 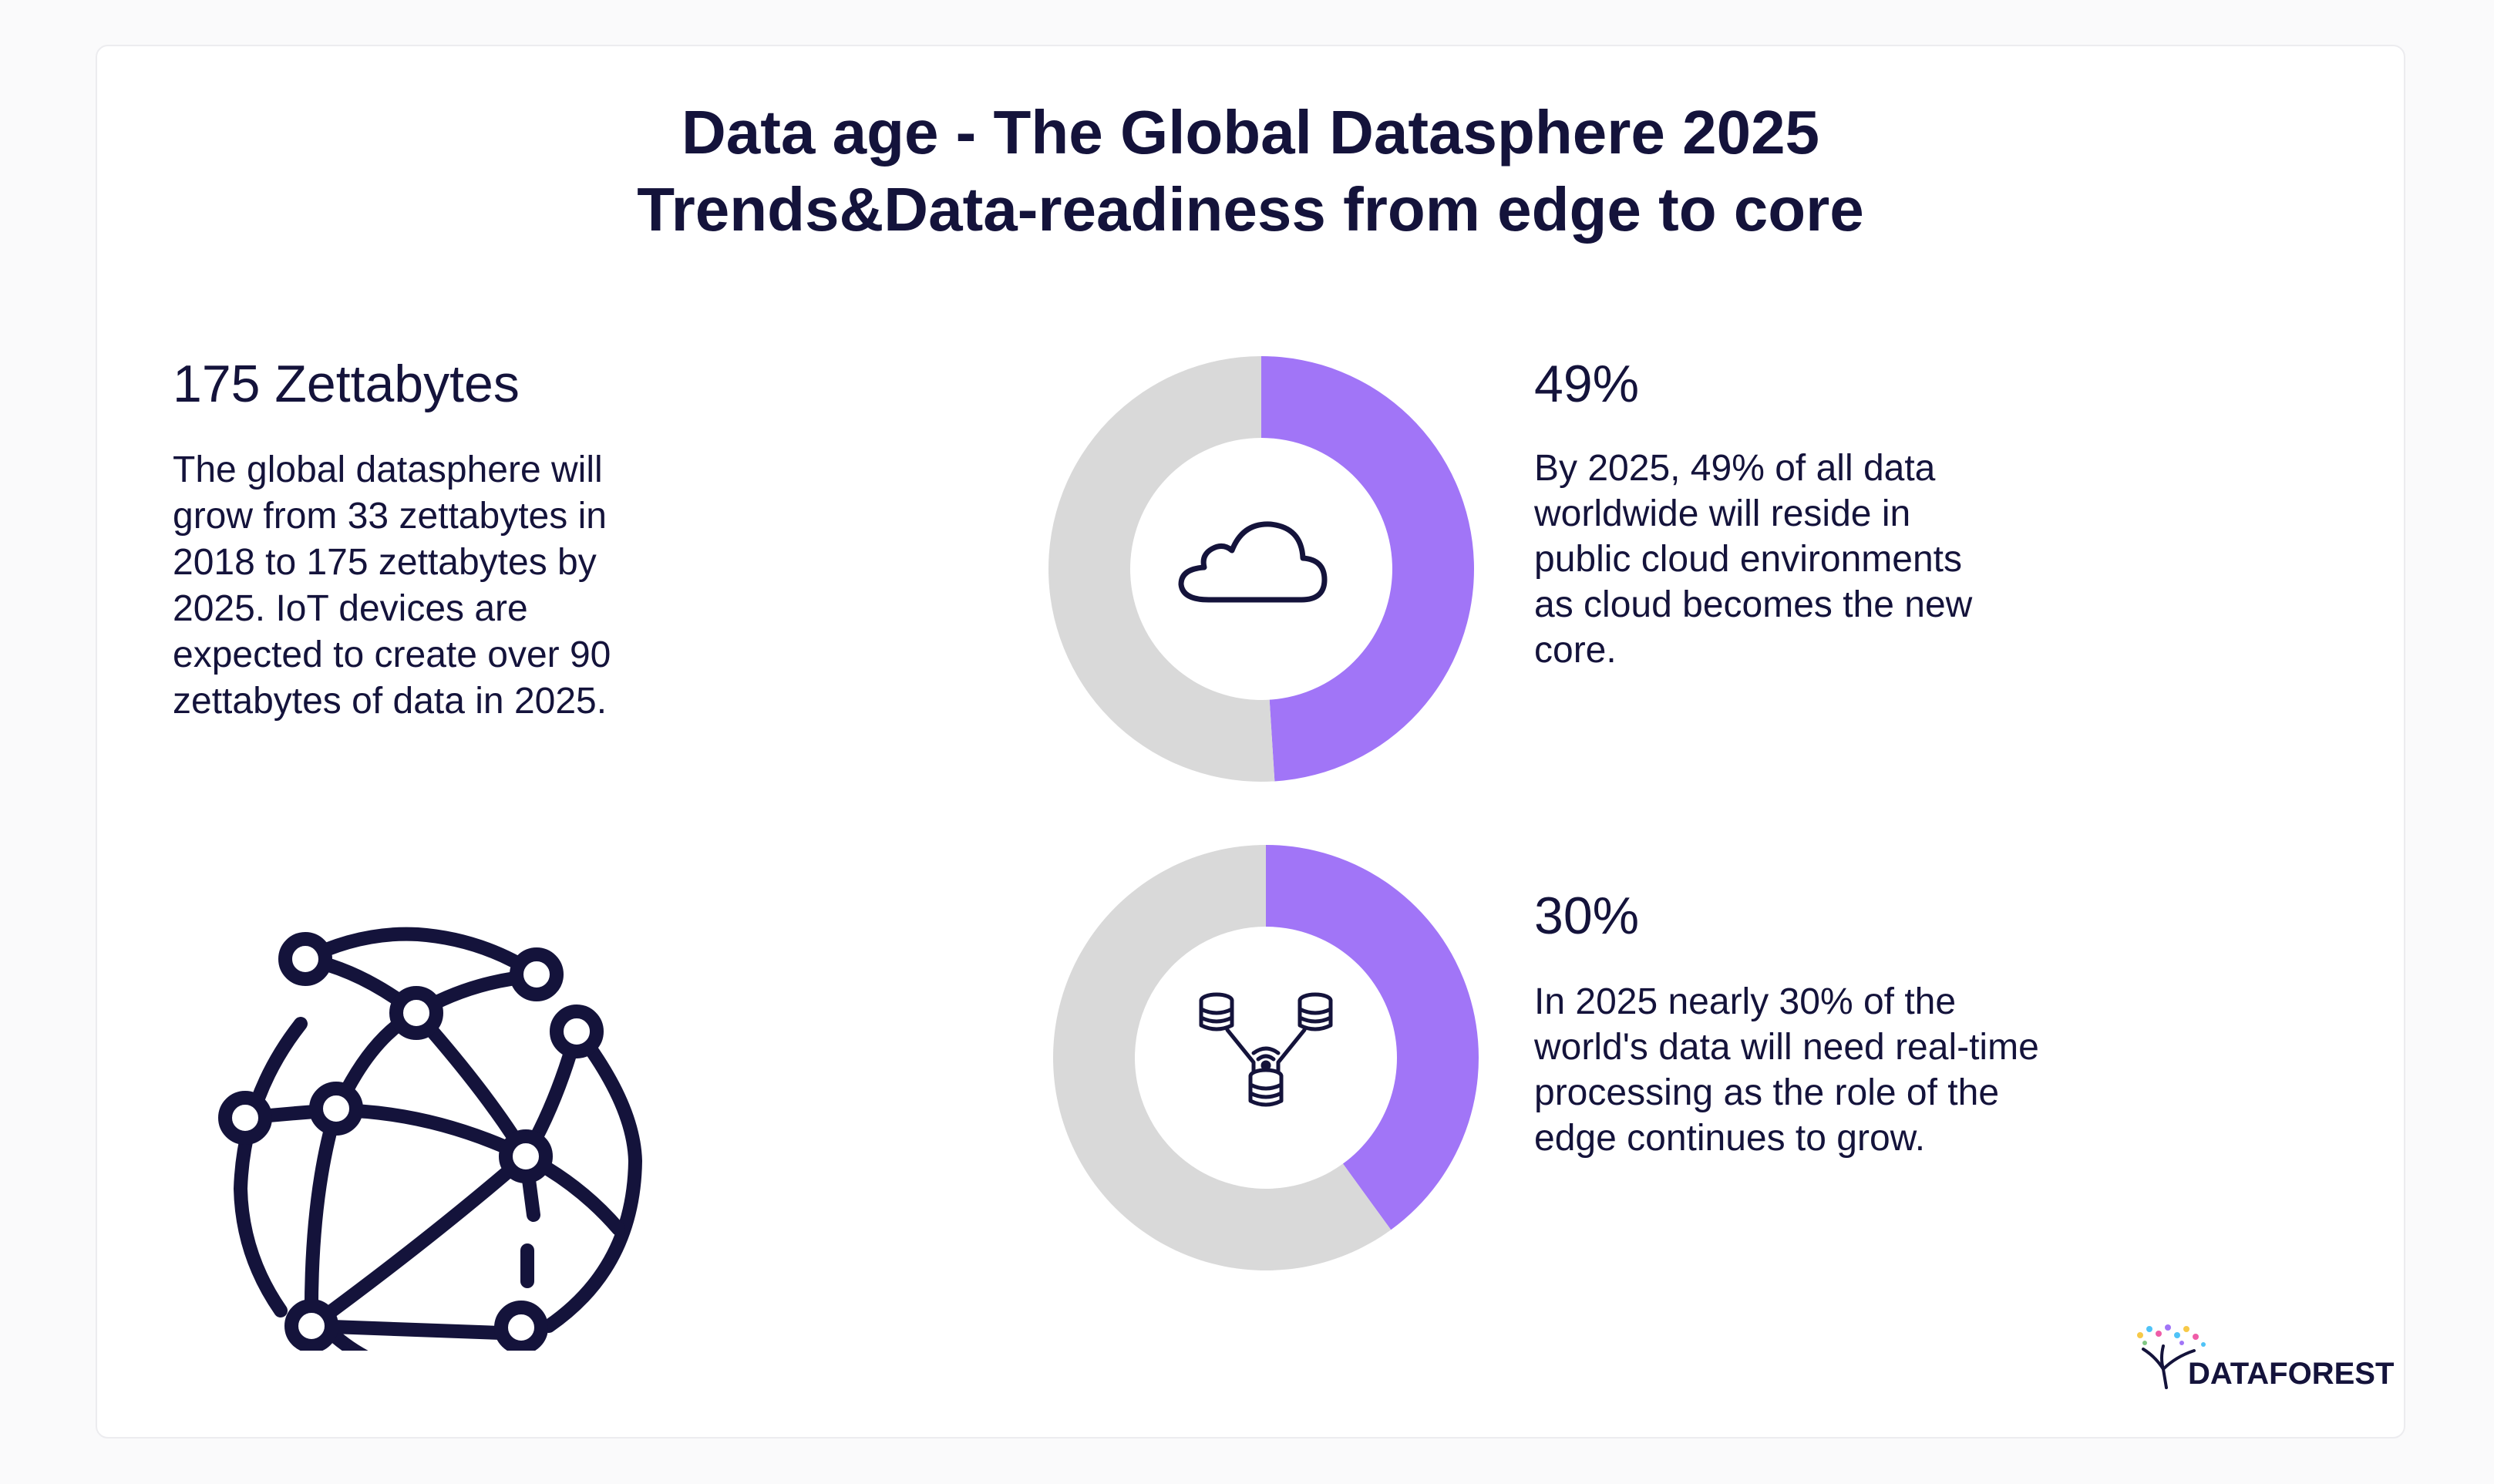 I want to click on database-network-icon, so click(x=1266, y=1049).